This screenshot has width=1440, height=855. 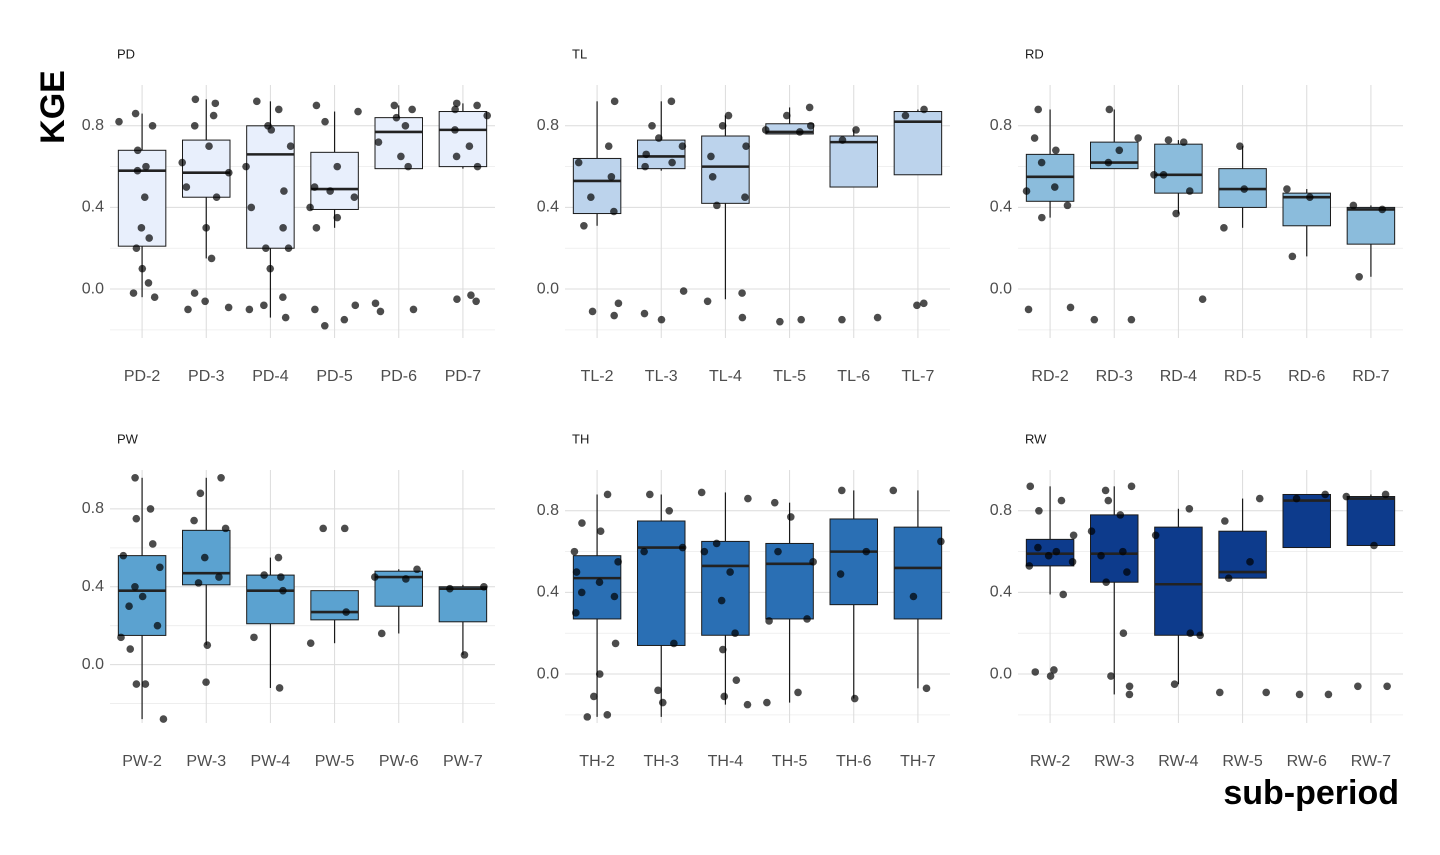 I want to click on y-tick-label: 0.0, so click(x=93, y=288).